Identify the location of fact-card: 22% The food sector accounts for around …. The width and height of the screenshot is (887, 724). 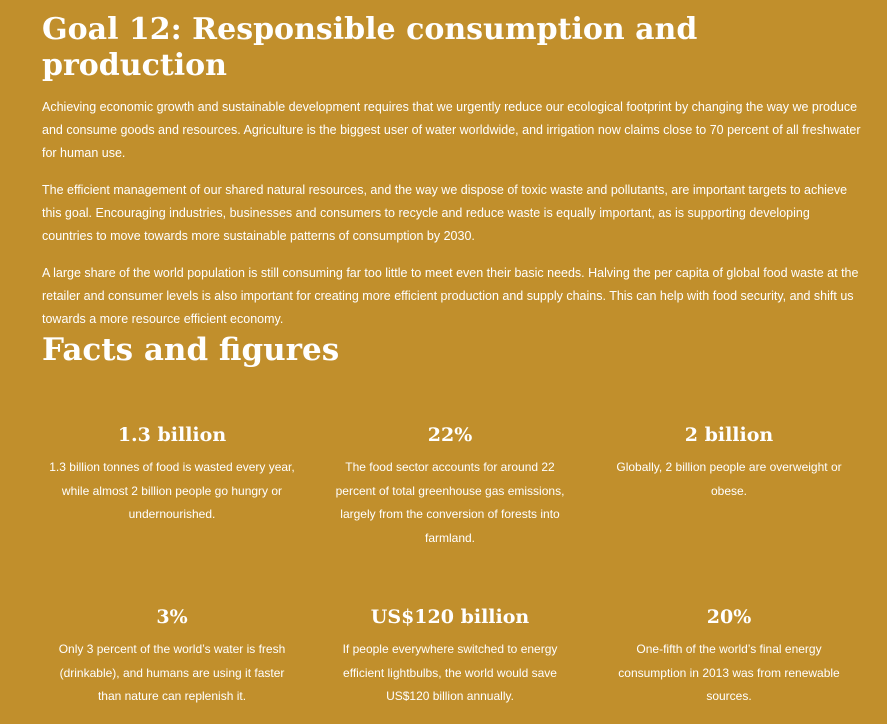
(450, 486).